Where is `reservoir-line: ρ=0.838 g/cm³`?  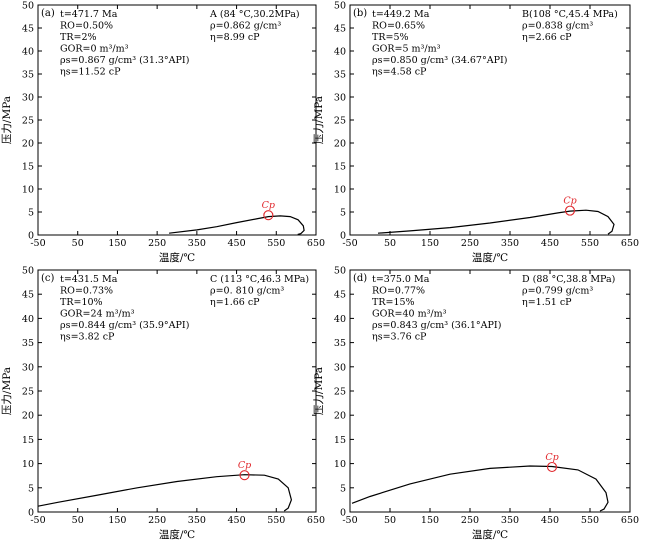
reservoir-line: ρ=0.838 g/cm³ is located at coordinates (557, 26).